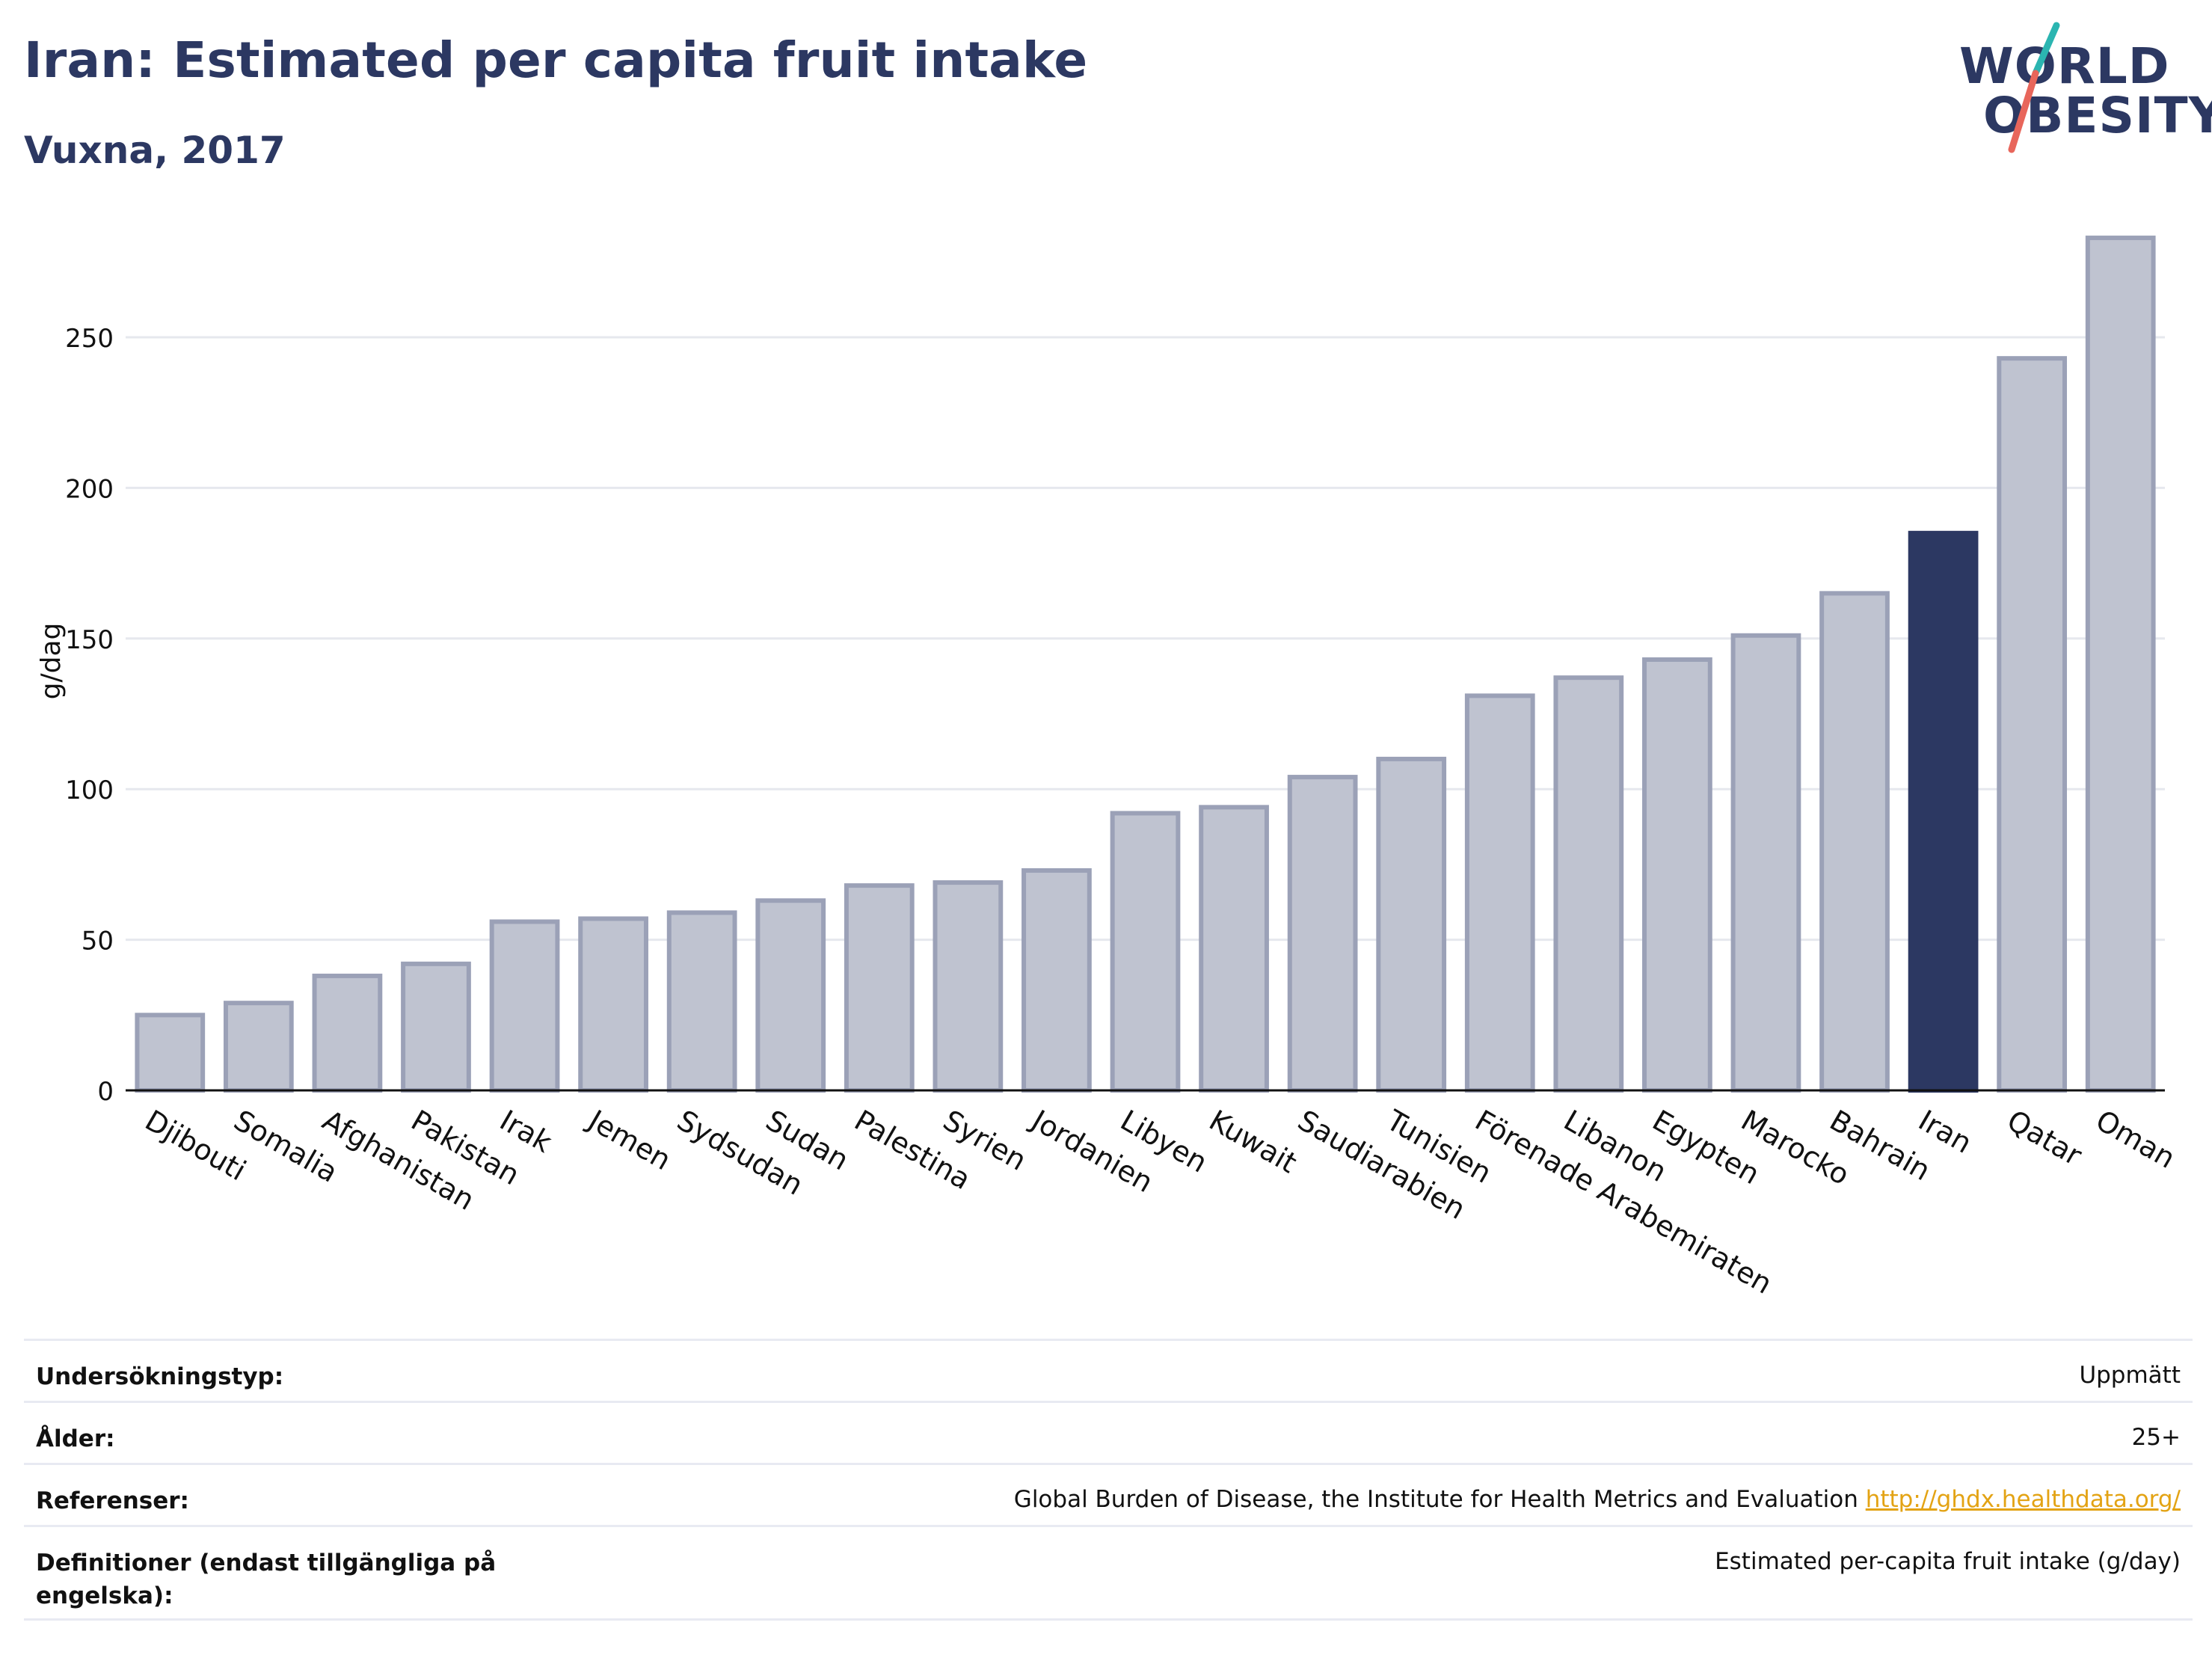 This screenshot has height=1655, width=2212. I want to click on y-tick-label: 100, so click(89, 790).